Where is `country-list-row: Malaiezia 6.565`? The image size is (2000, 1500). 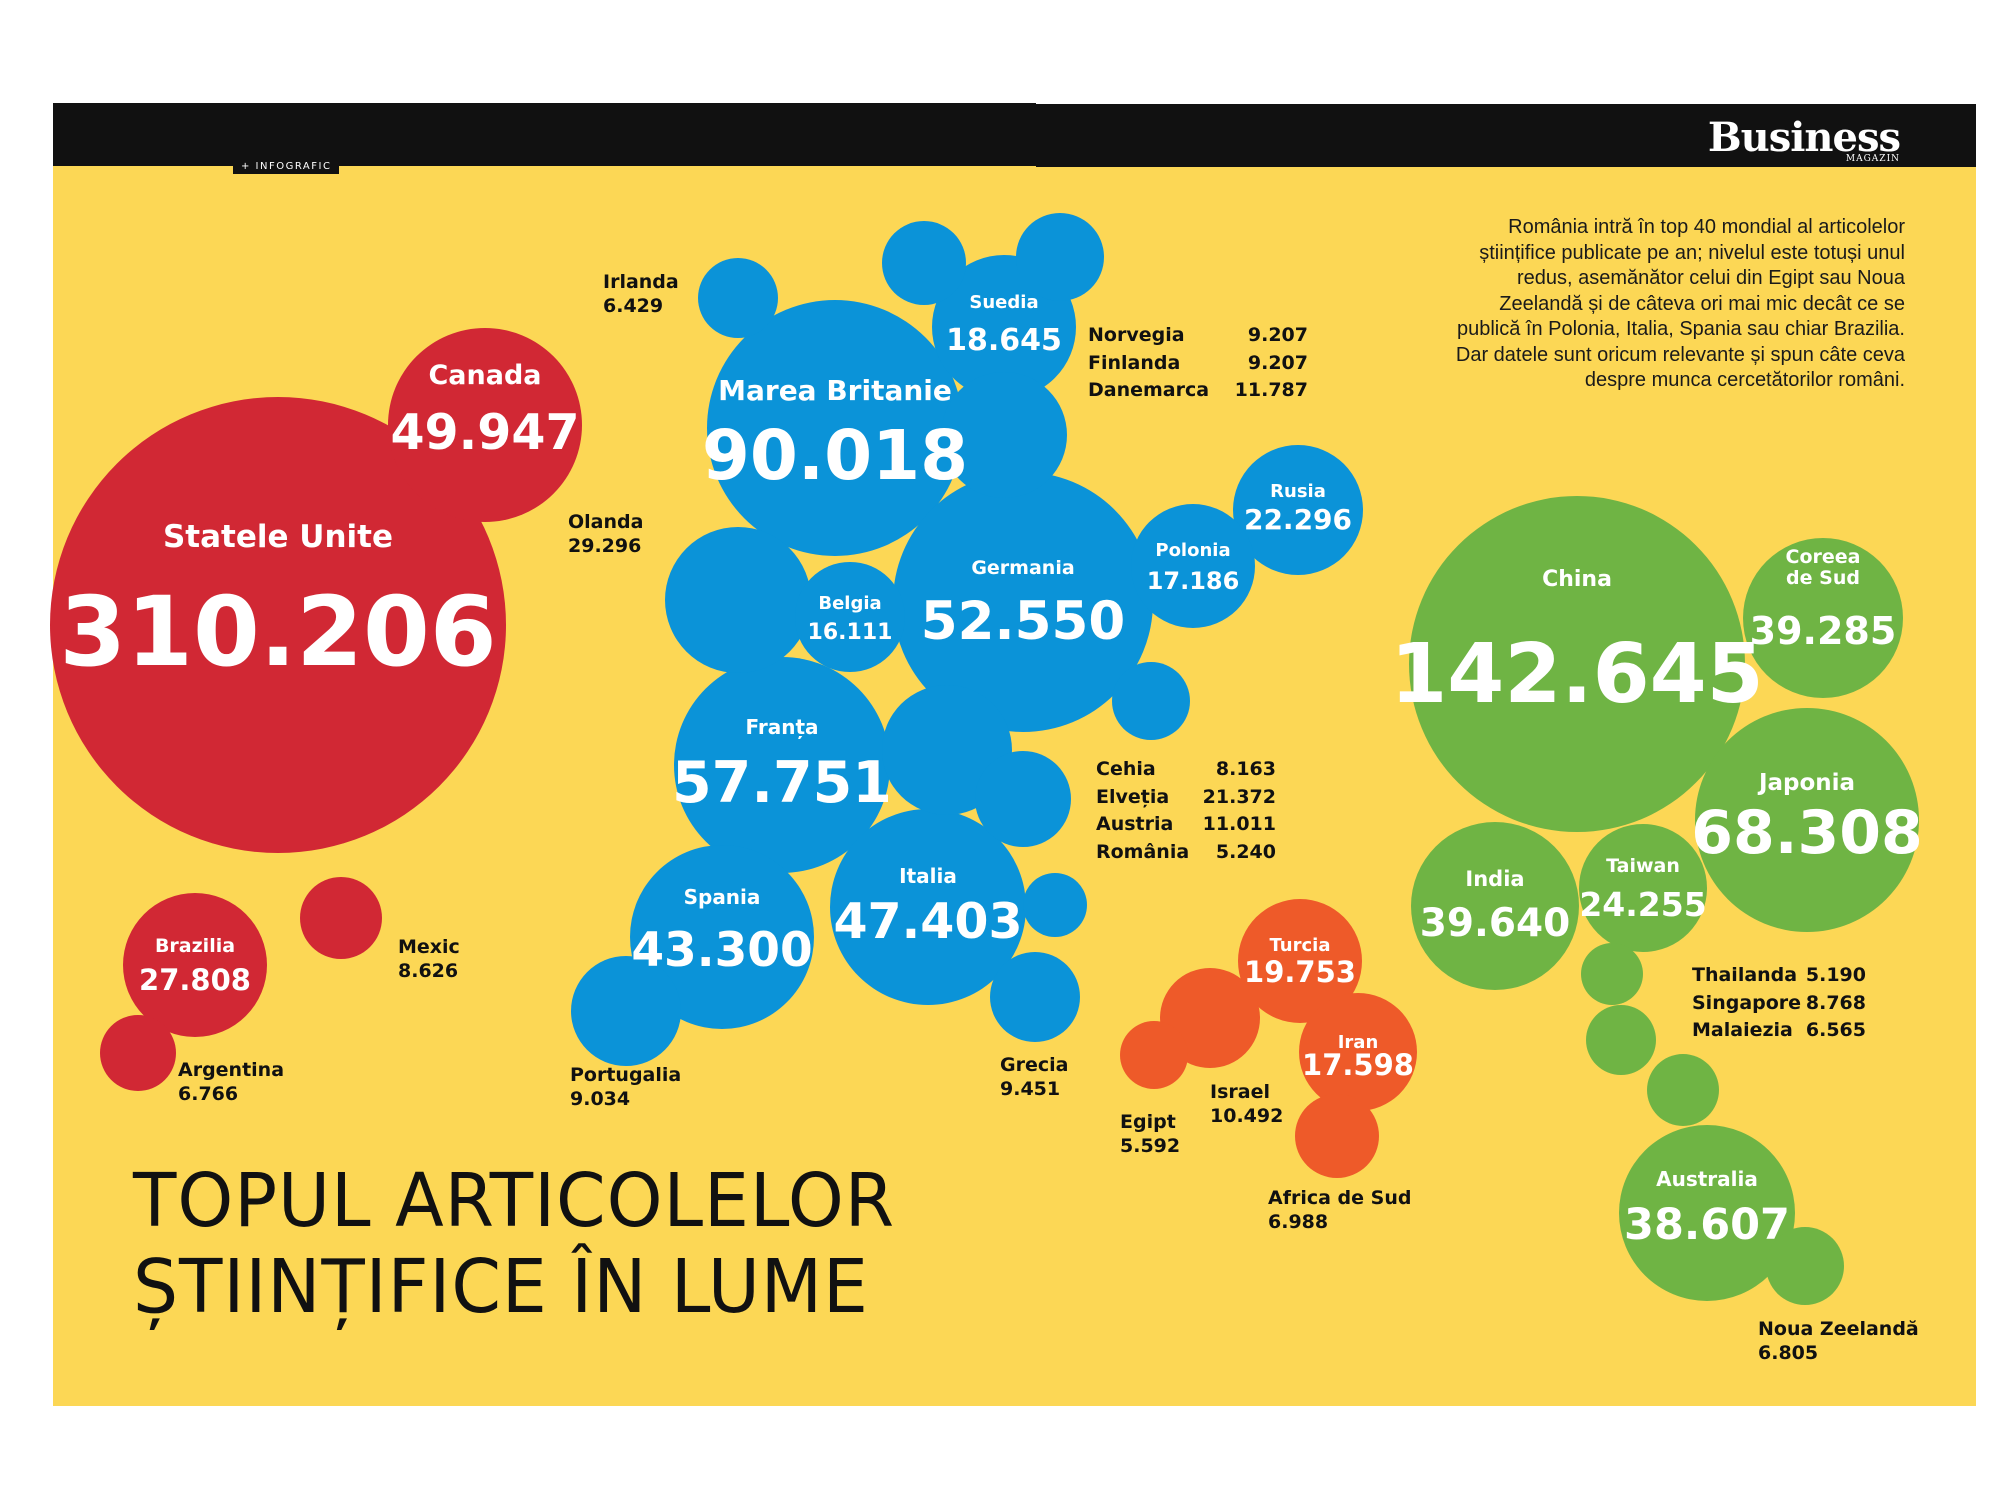
country-list-row: Malaiezia 6.565 is located at coordinates (1779, 1031).